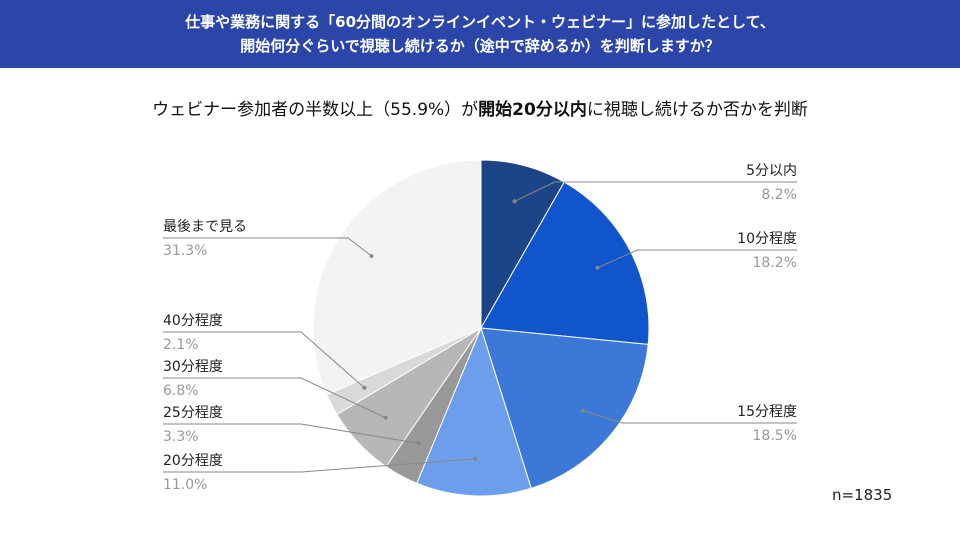  I want to click on slice-label-6: 30分程度, so click(193, 367).